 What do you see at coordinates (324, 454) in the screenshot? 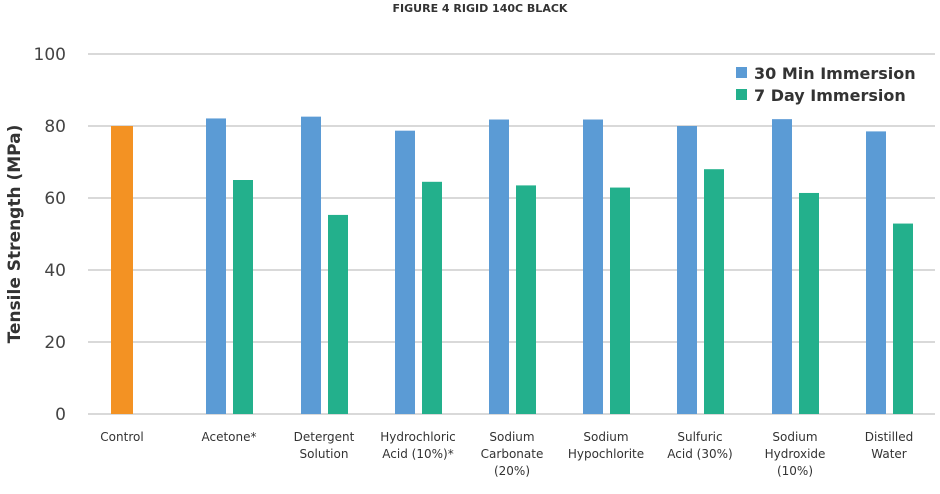
I see `x-tick-label: Solution` at bounding box center [324, 454].